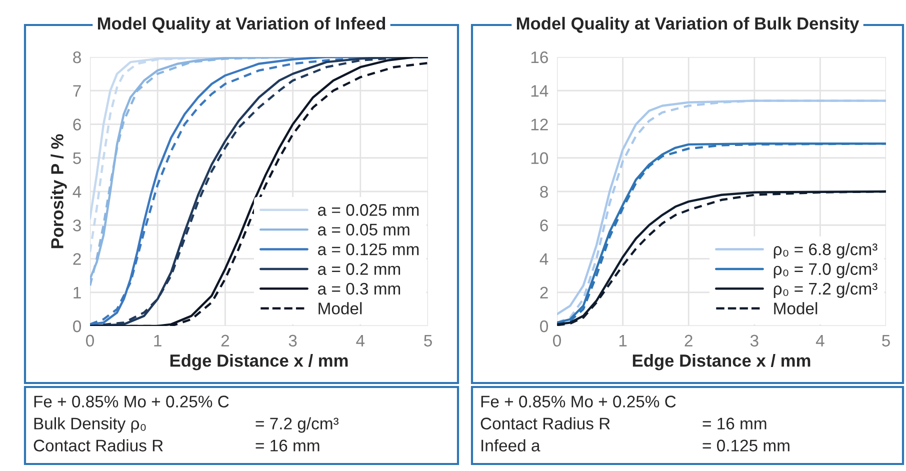 The width and height of the screenshot is (906, 471). What do you see at coordinates (511, 445) in the screenshot?
I see `text: Infeed a` at bounding box center [511, 445].